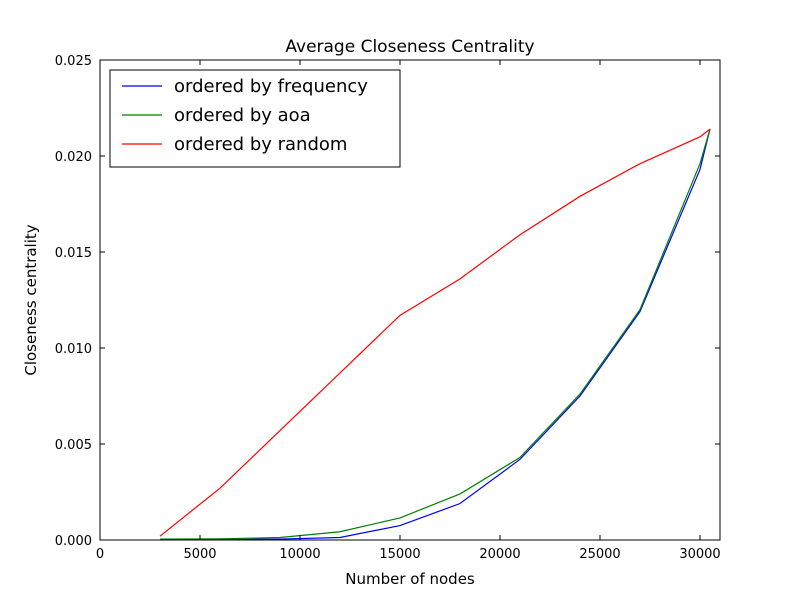 This screenshot has height=600, width=800. What do you see at coordinates (73, 61) in the screenshot?
I see `y-tick-label: 0.025` at bounding box center [73, 61].